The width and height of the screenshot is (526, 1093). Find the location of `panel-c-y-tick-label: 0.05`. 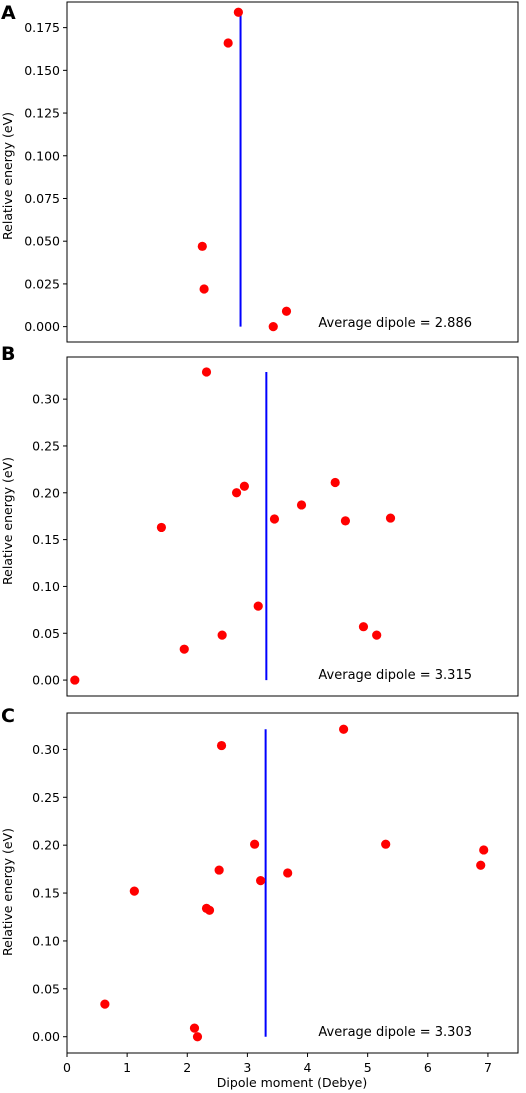

panel-c-y-tick-label: 0.05 is located at coordinates (46, 988).